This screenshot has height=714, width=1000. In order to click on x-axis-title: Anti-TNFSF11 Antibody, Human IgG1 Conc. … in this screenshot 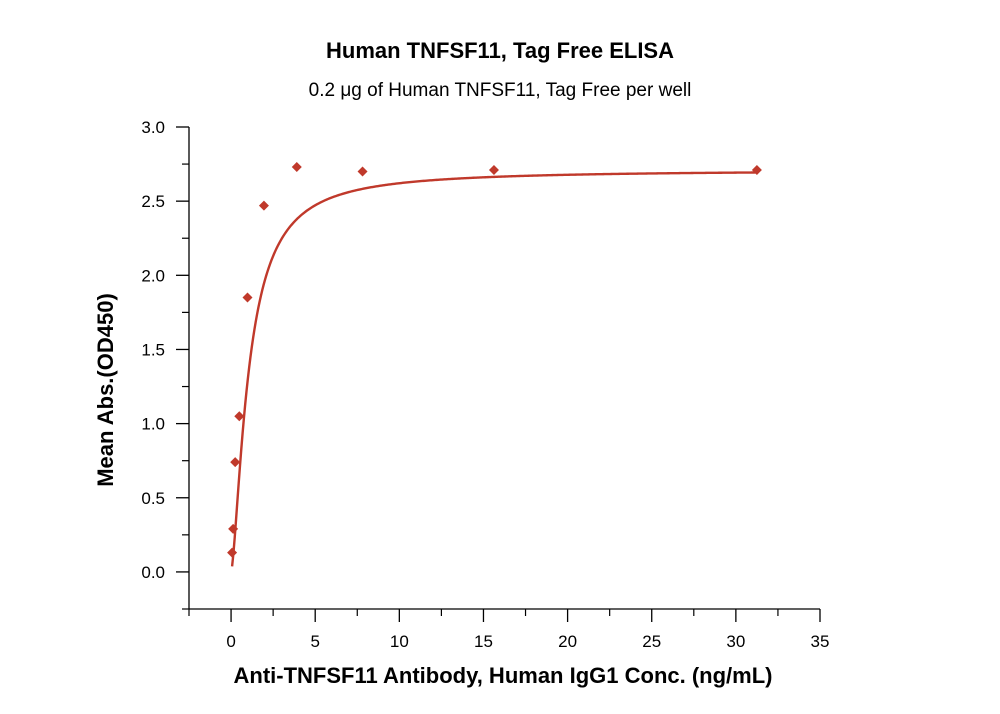, I will do `click(503, 675)`.